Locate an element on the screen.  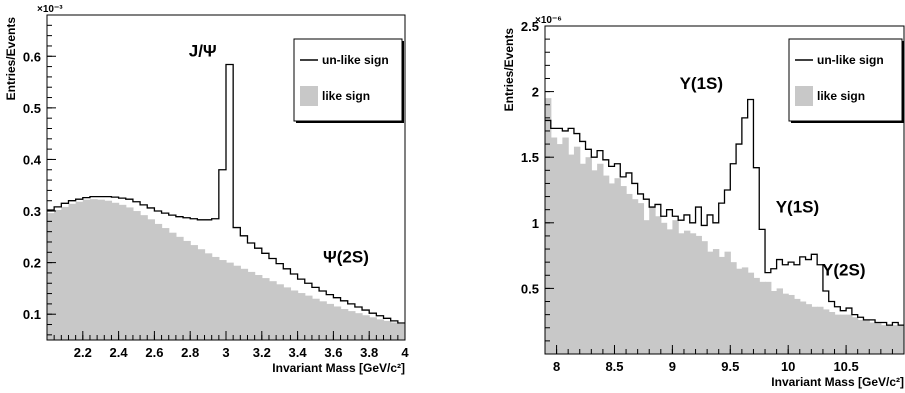
x-tick-label: 10.5 is located at coordinates (845, 366).